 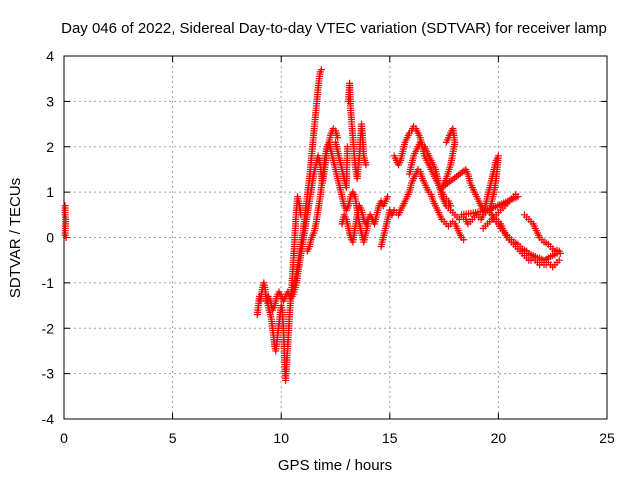 I want to click on y-tick-labels: -4 -3 -2 -1 0 1 2 3 4, so click(x=48, y=237).